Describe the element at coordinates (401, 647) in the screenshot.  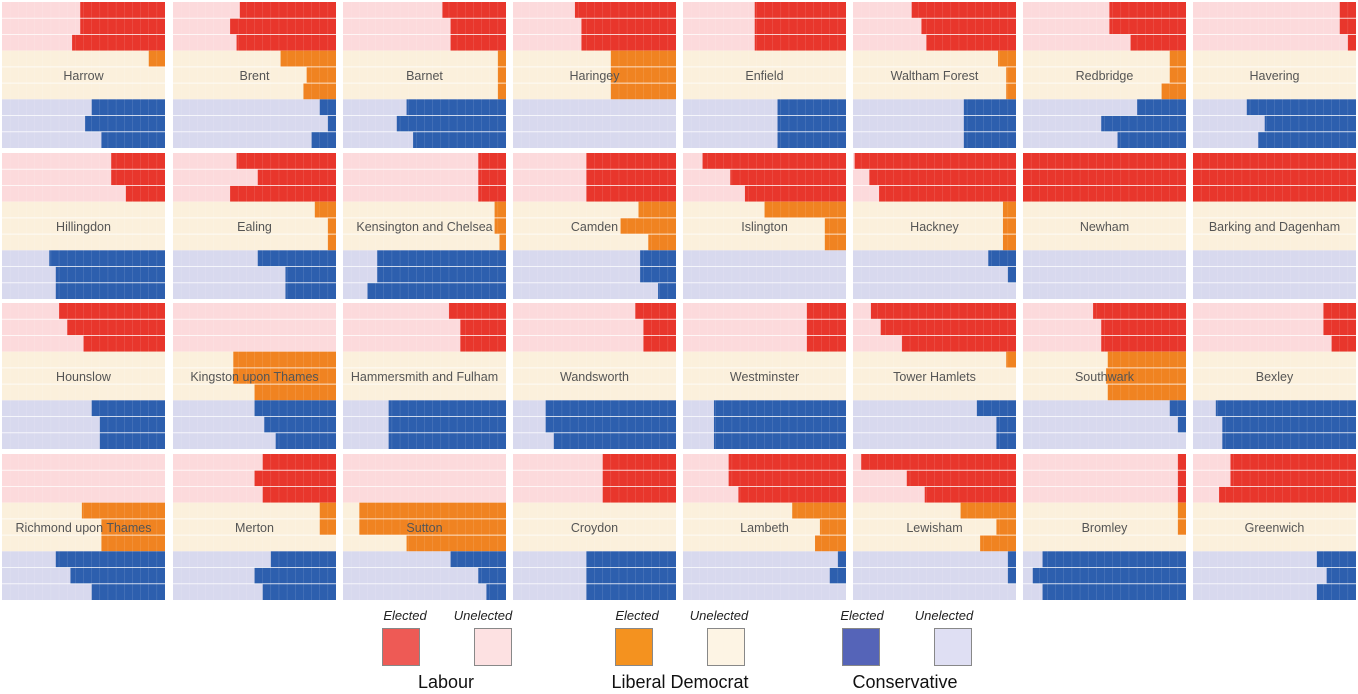
I see `legend-lab-elected-swatch` at that location.